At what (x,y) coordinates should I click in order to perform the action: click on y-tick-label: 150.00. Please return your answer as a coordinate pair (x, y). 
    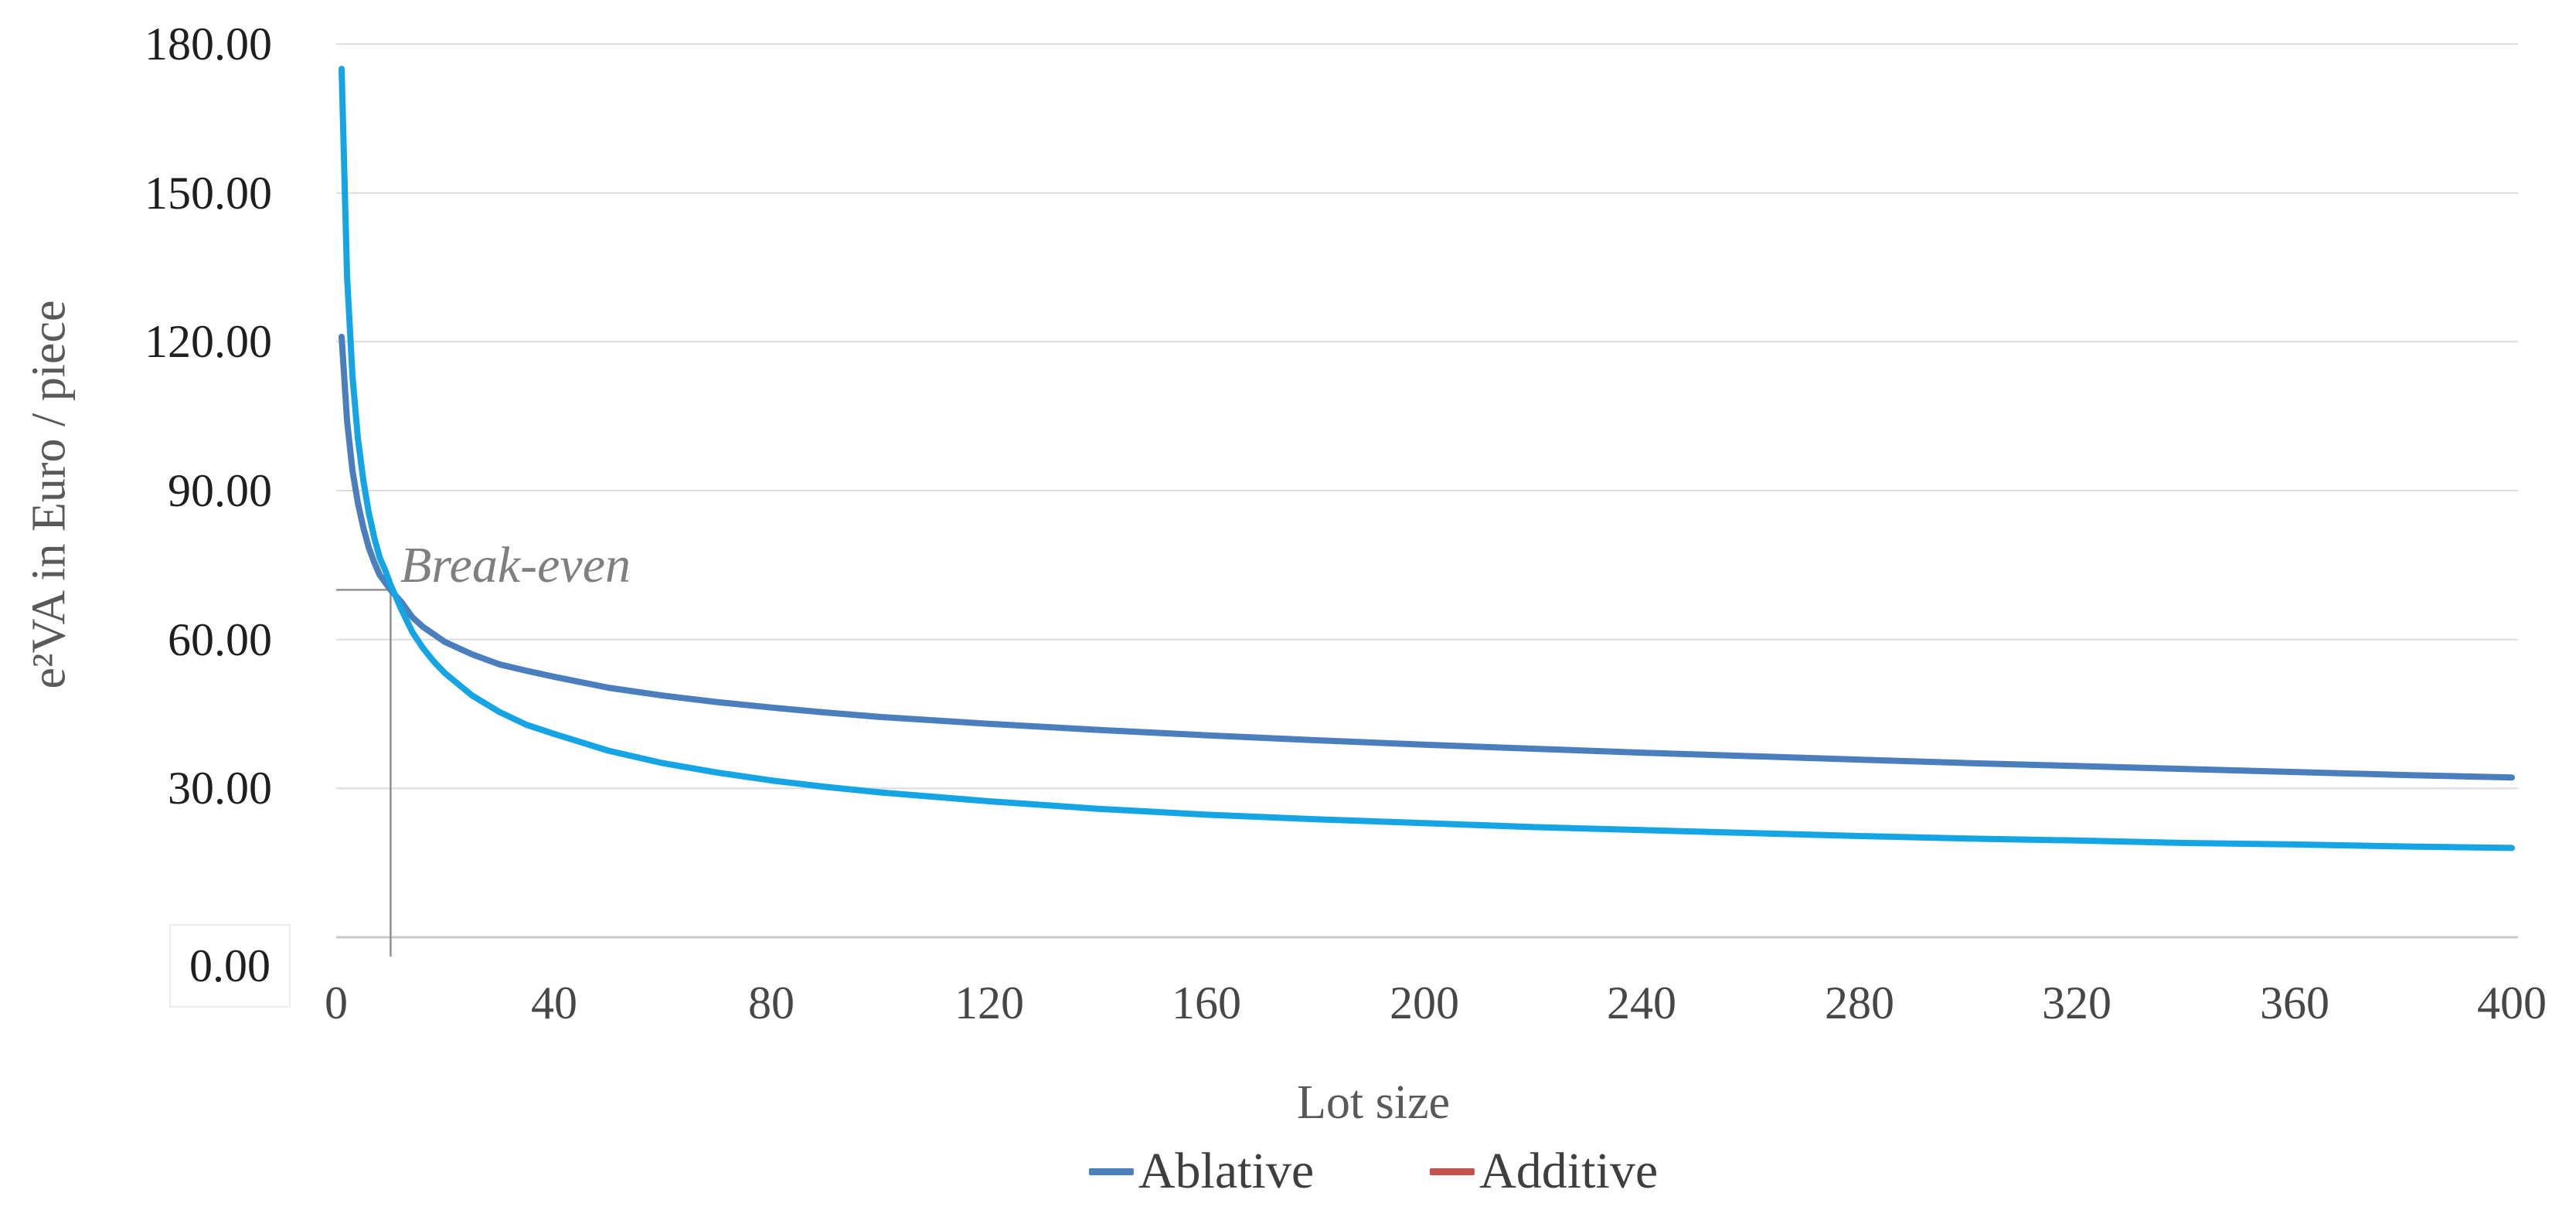
    Looking at the image, I should click on (209, 193).